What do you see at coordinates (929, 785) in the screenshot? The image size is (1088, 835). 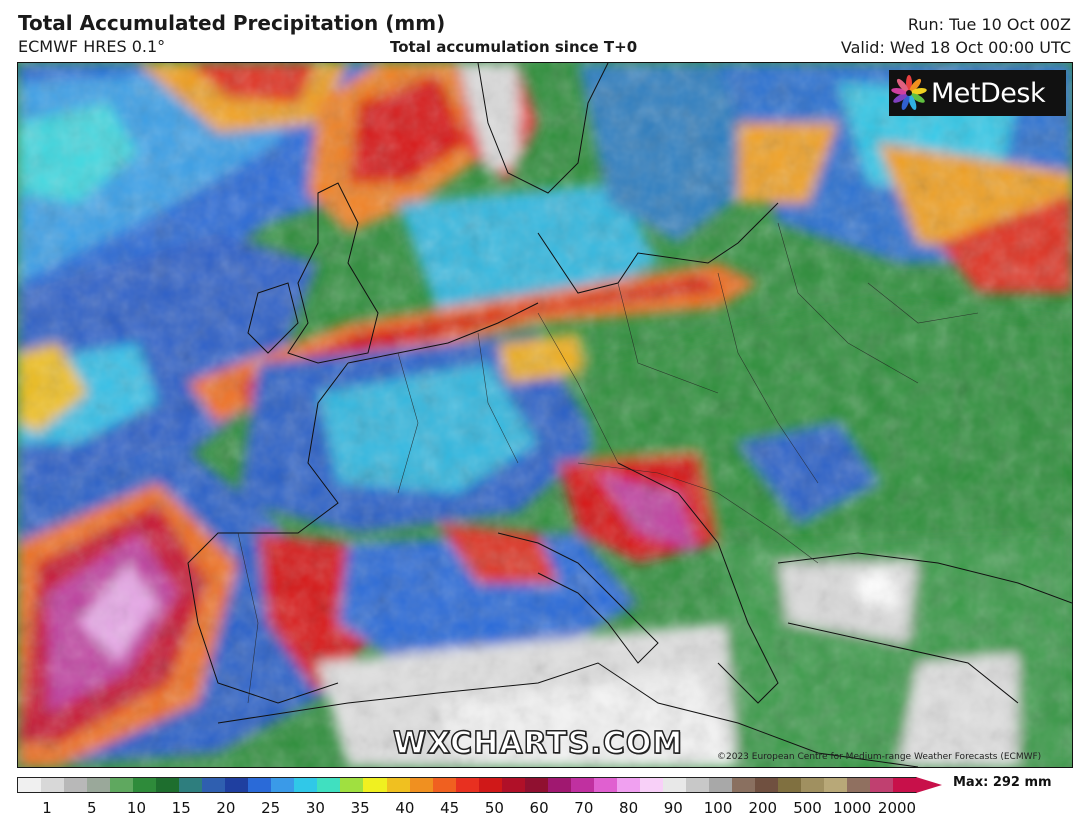 I see `scale-extend-arrow` at bounding box center [929, 785].